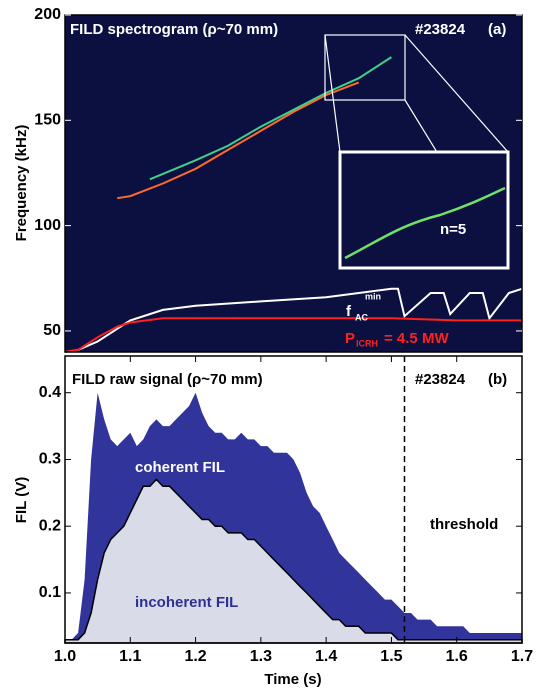 This screenshot has height=691, width=549. Describe the element at coordinates (453, 229) in the screenshot. I see `annotation: n=5` at that location.